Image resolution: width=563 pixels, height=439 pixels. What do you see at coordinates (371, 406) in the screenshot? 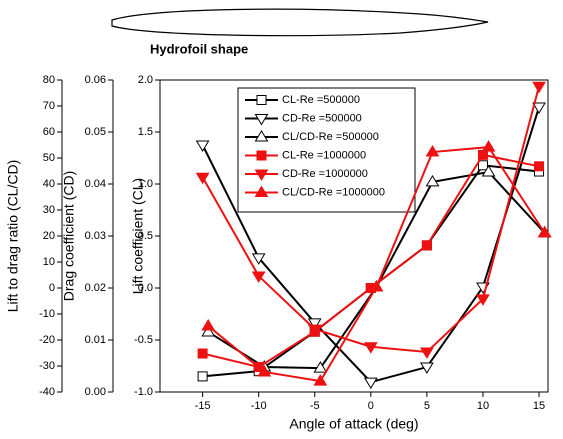
I see `x-tick-label: 0` at bounding box center [371, 406].